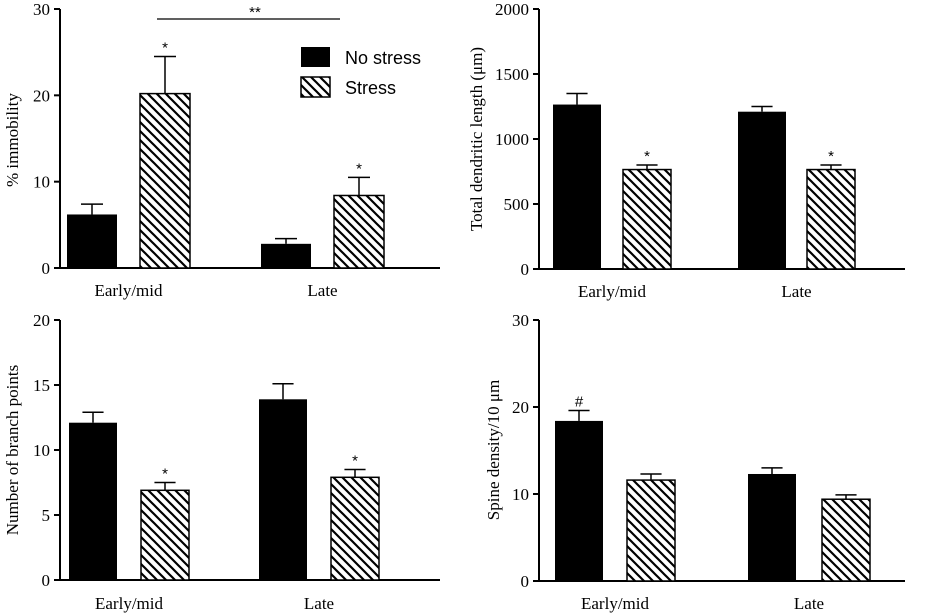 The width and height of the screenshot is (930, 614). Describe the element at coordinates (255, 12) in the screenshot. I see `bracket-label: **` at that location.